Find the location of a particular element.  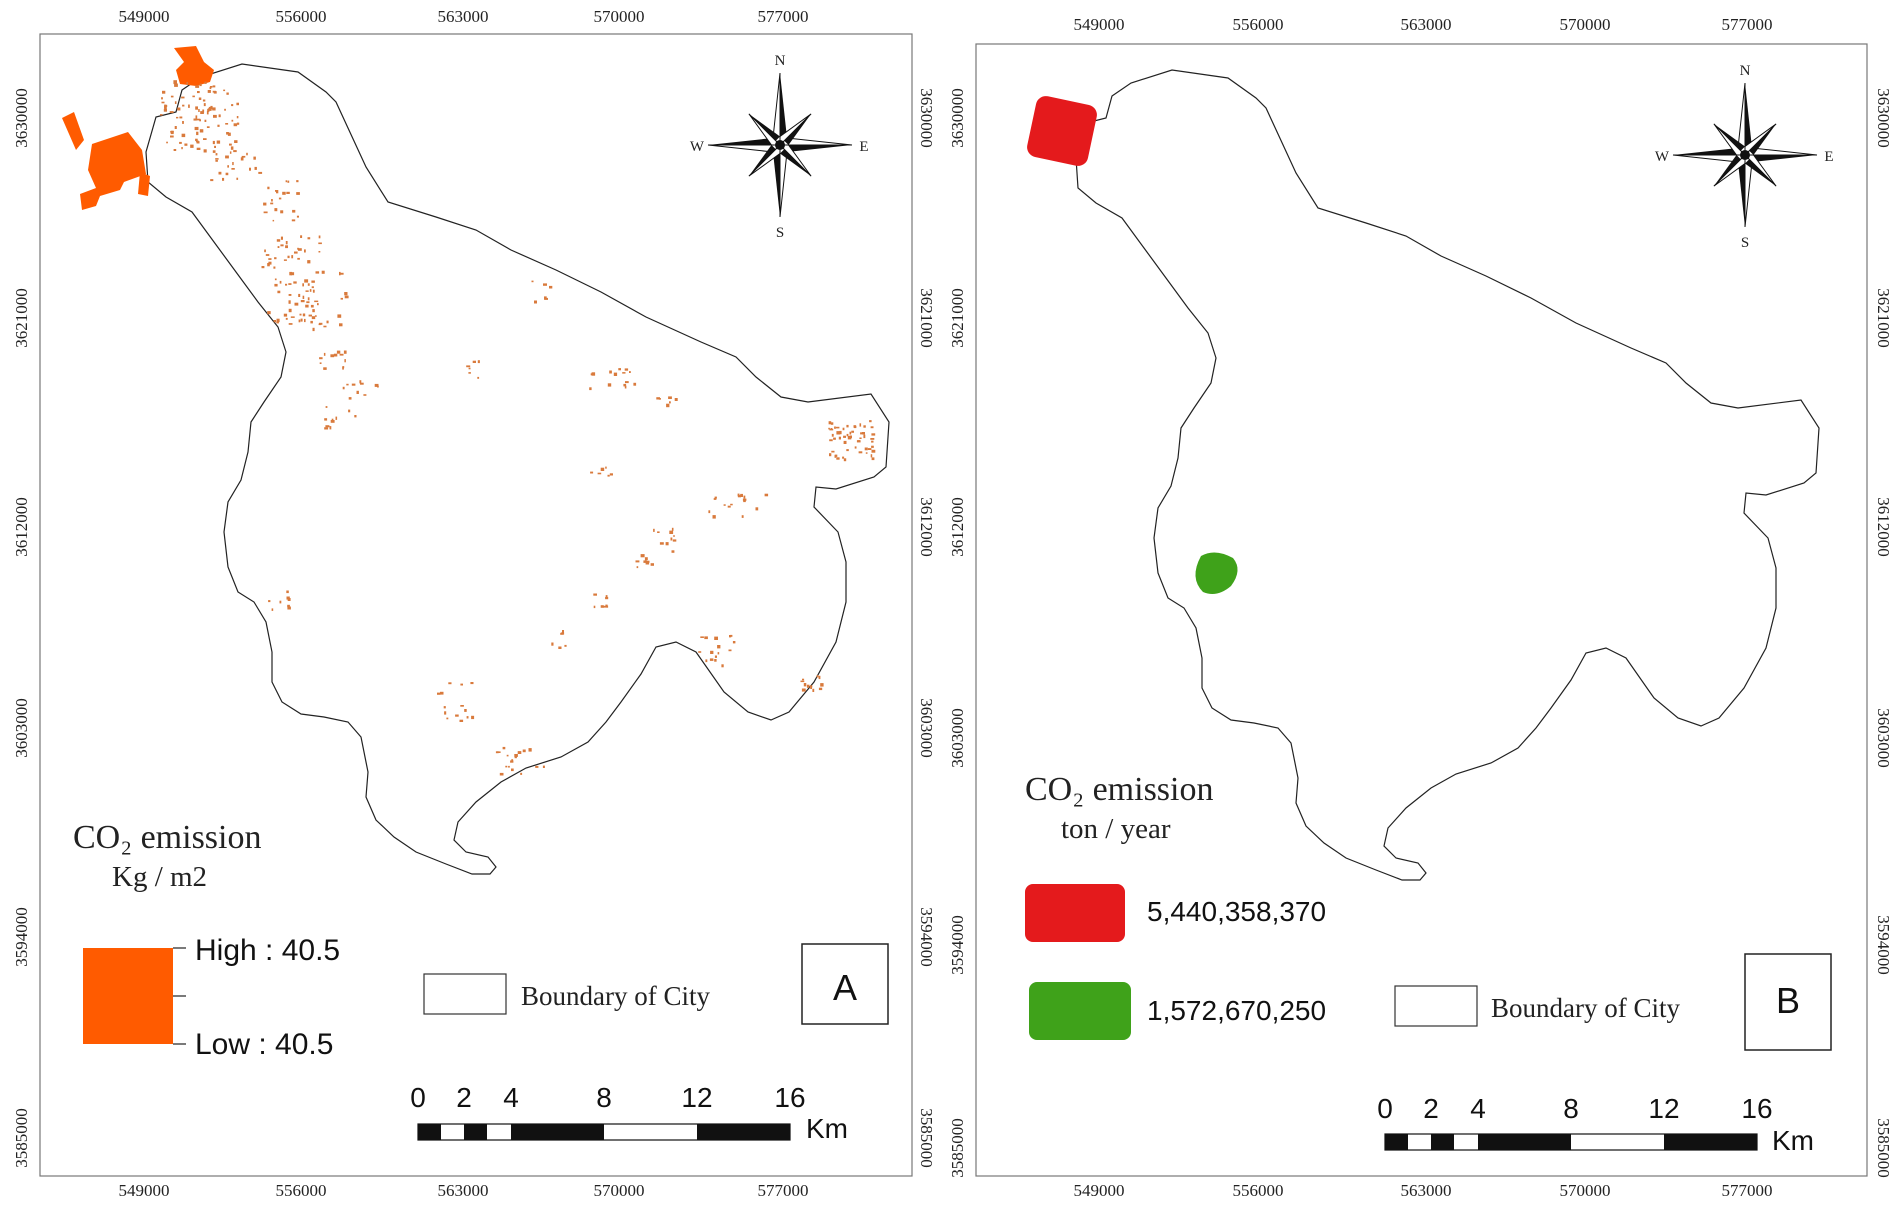

y-tick-left-1: 3630000 is located at coordinates (959, 118).